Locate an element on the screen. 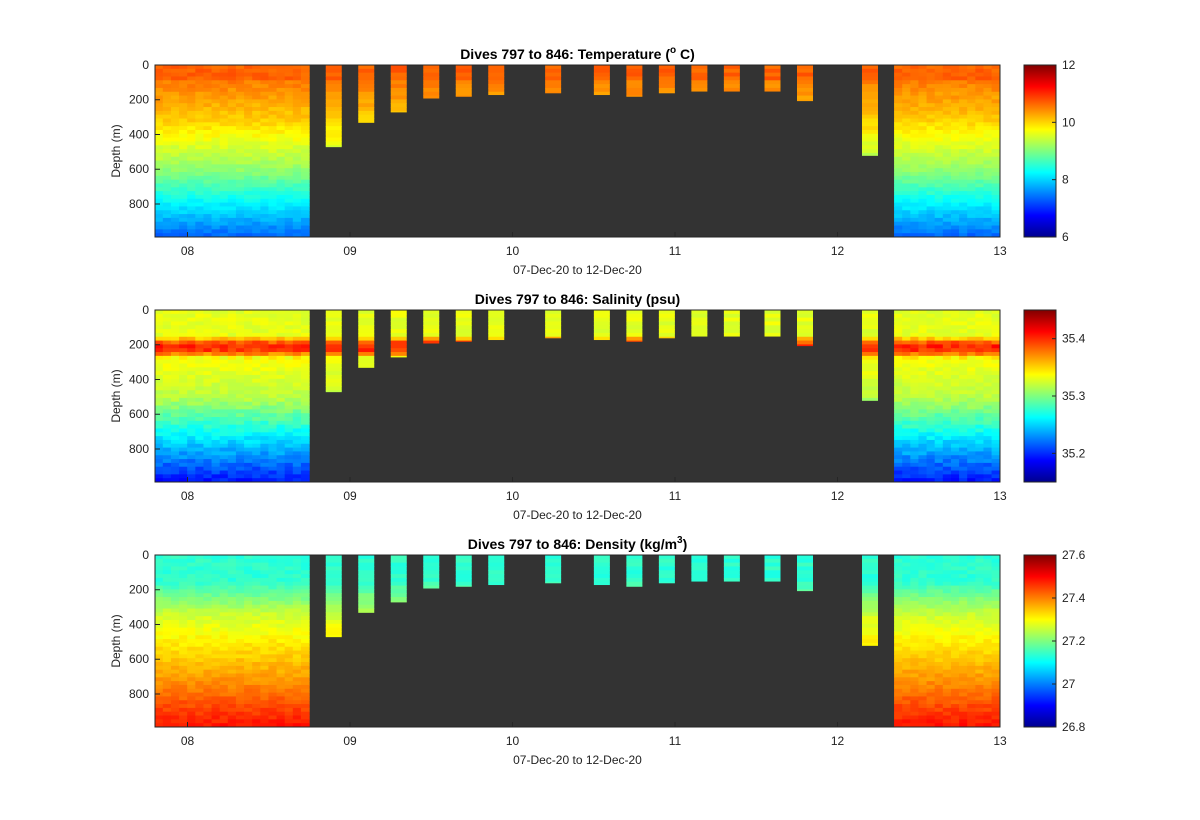 The height and width of the screenshot is (820, 1200). temp-y-tick-label-1: 200 is located at coordinates (139, 100).